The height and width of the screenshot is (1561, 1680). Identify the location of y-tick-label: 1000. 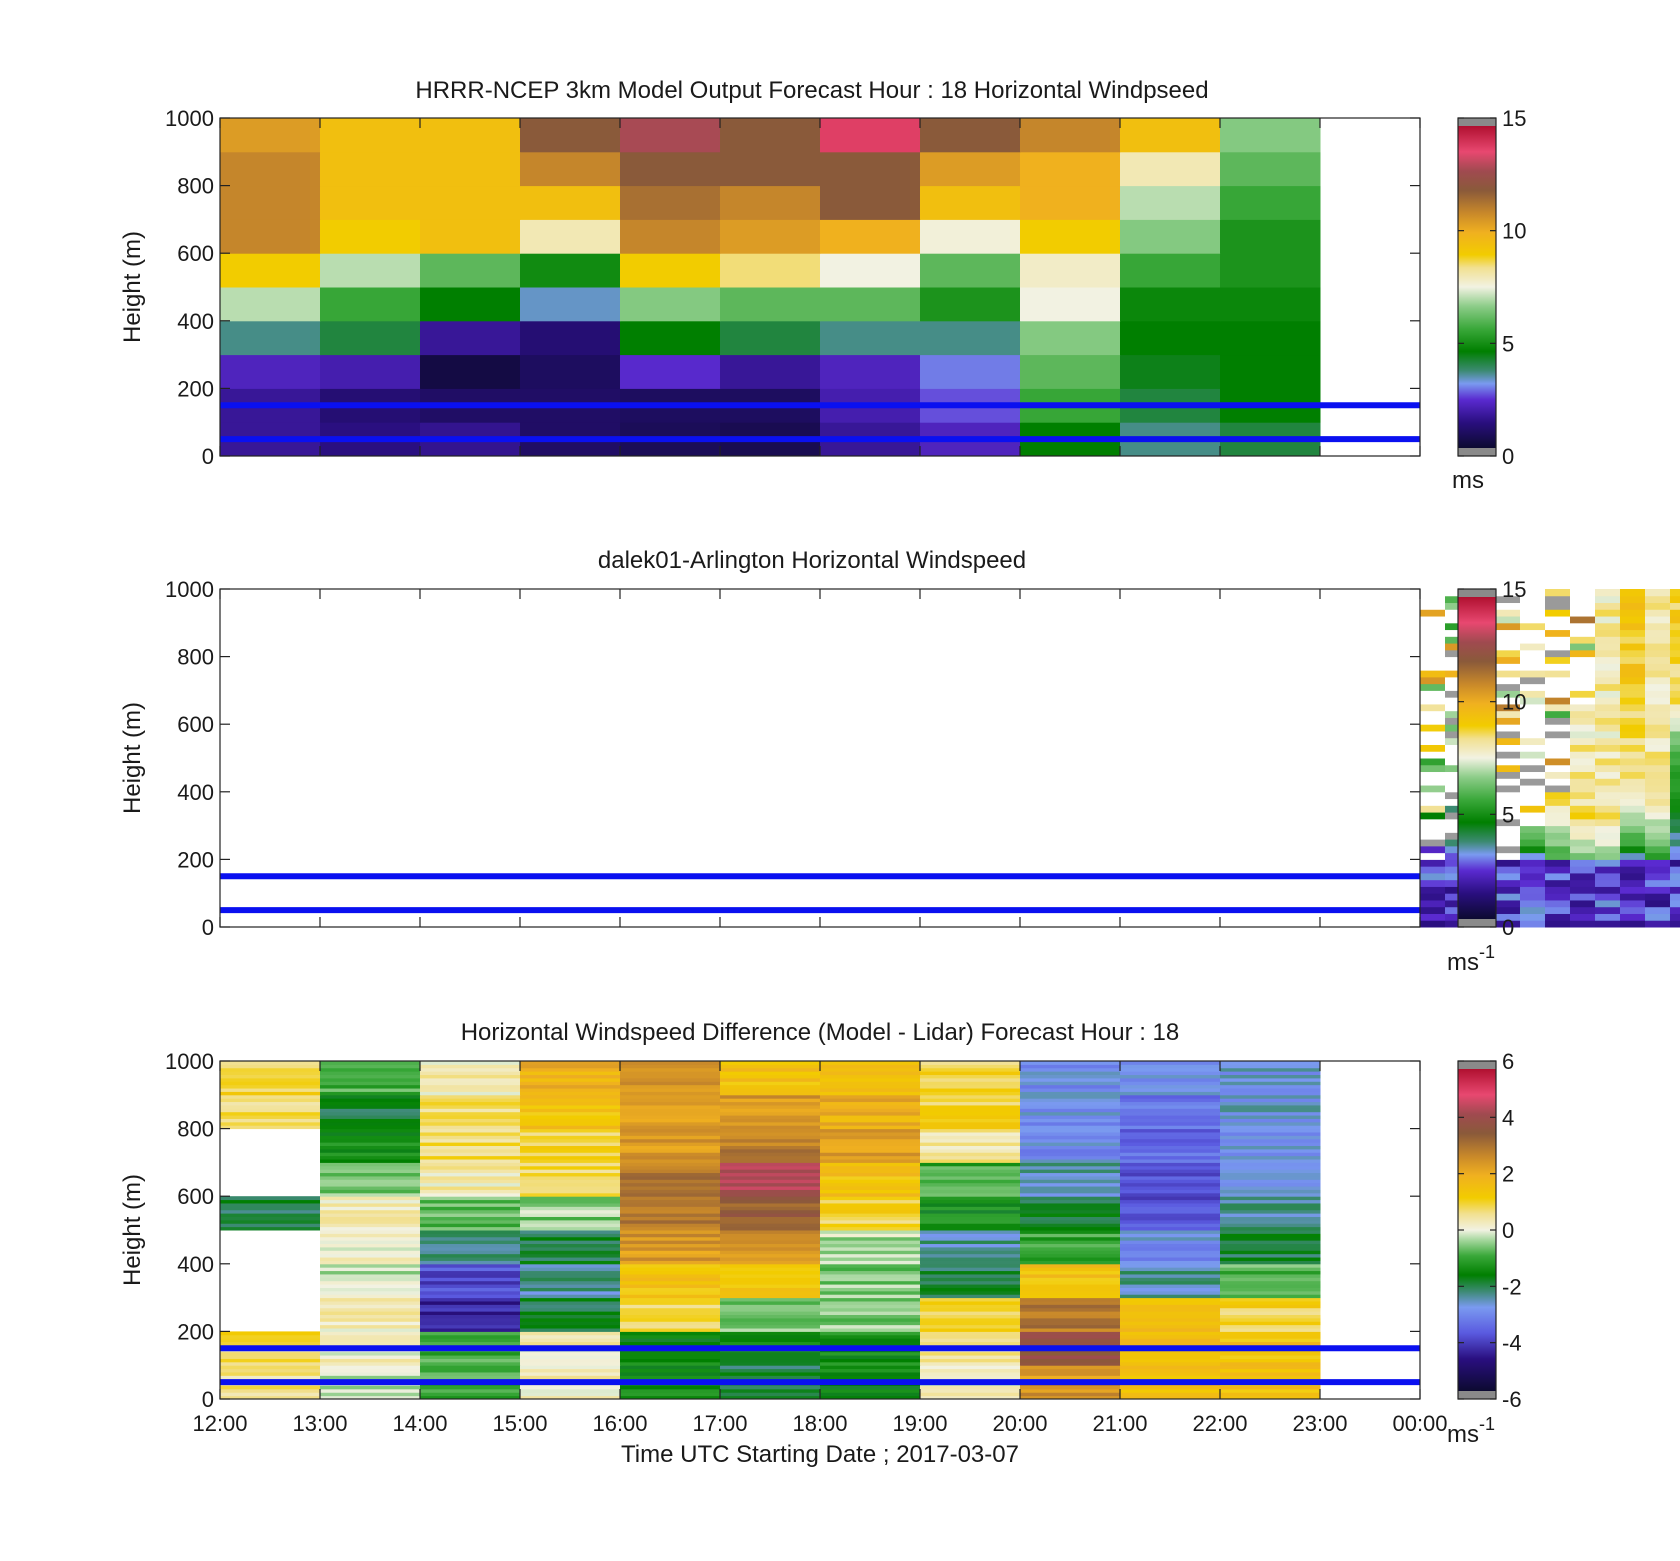
(189, 589).